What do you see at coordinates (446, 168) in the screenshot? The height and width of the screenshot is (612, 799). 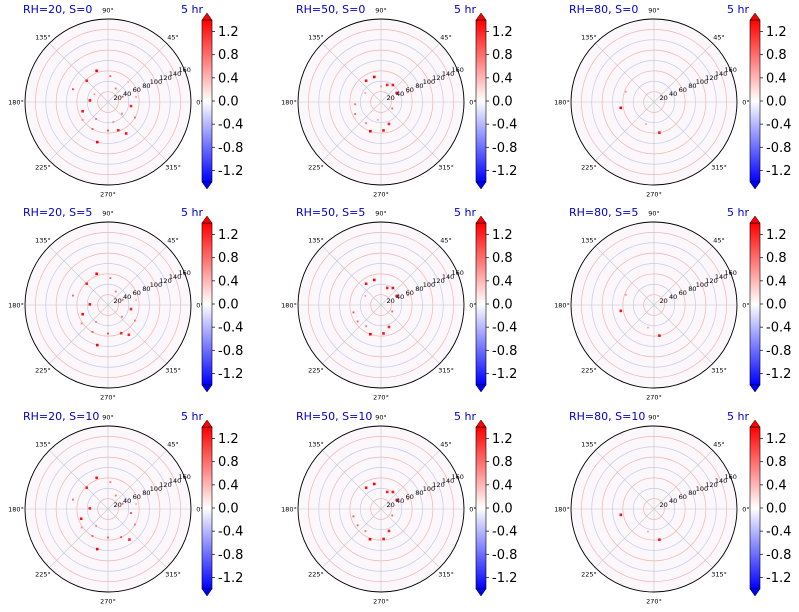 I see `angle-tick-label: 315°` at bounding box center [446, 168].